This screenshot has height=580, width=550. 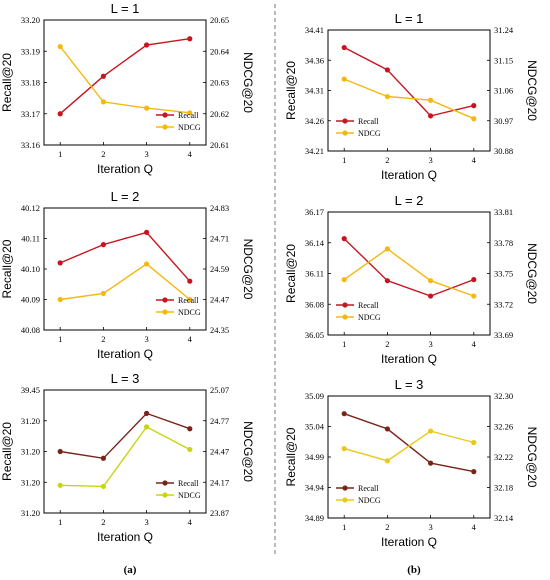 What do you see at coordinates (504, 518) in the screenshot?
I see `y2-tick-label: 32.14` at bounding box center [504, 518].